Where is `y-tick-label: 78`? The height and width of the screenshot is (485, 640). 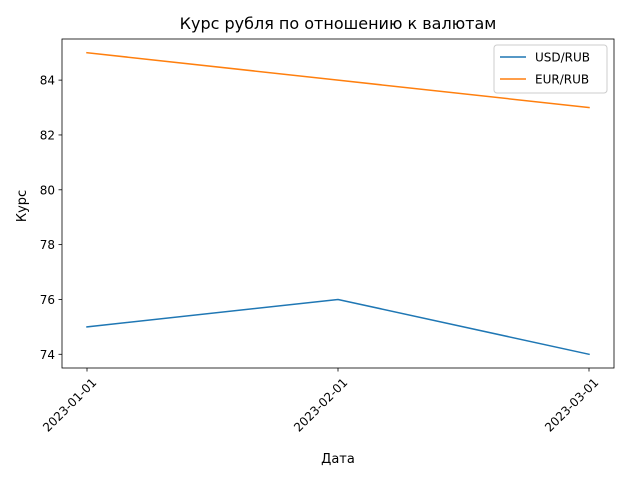
y-tick-label: 78 is located at coordinates (47, 245).